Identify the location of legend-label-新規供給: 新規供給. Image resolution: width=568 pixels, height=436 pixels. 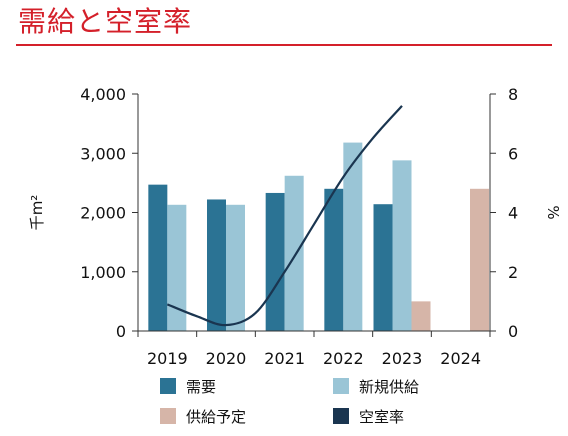
(389, 387).